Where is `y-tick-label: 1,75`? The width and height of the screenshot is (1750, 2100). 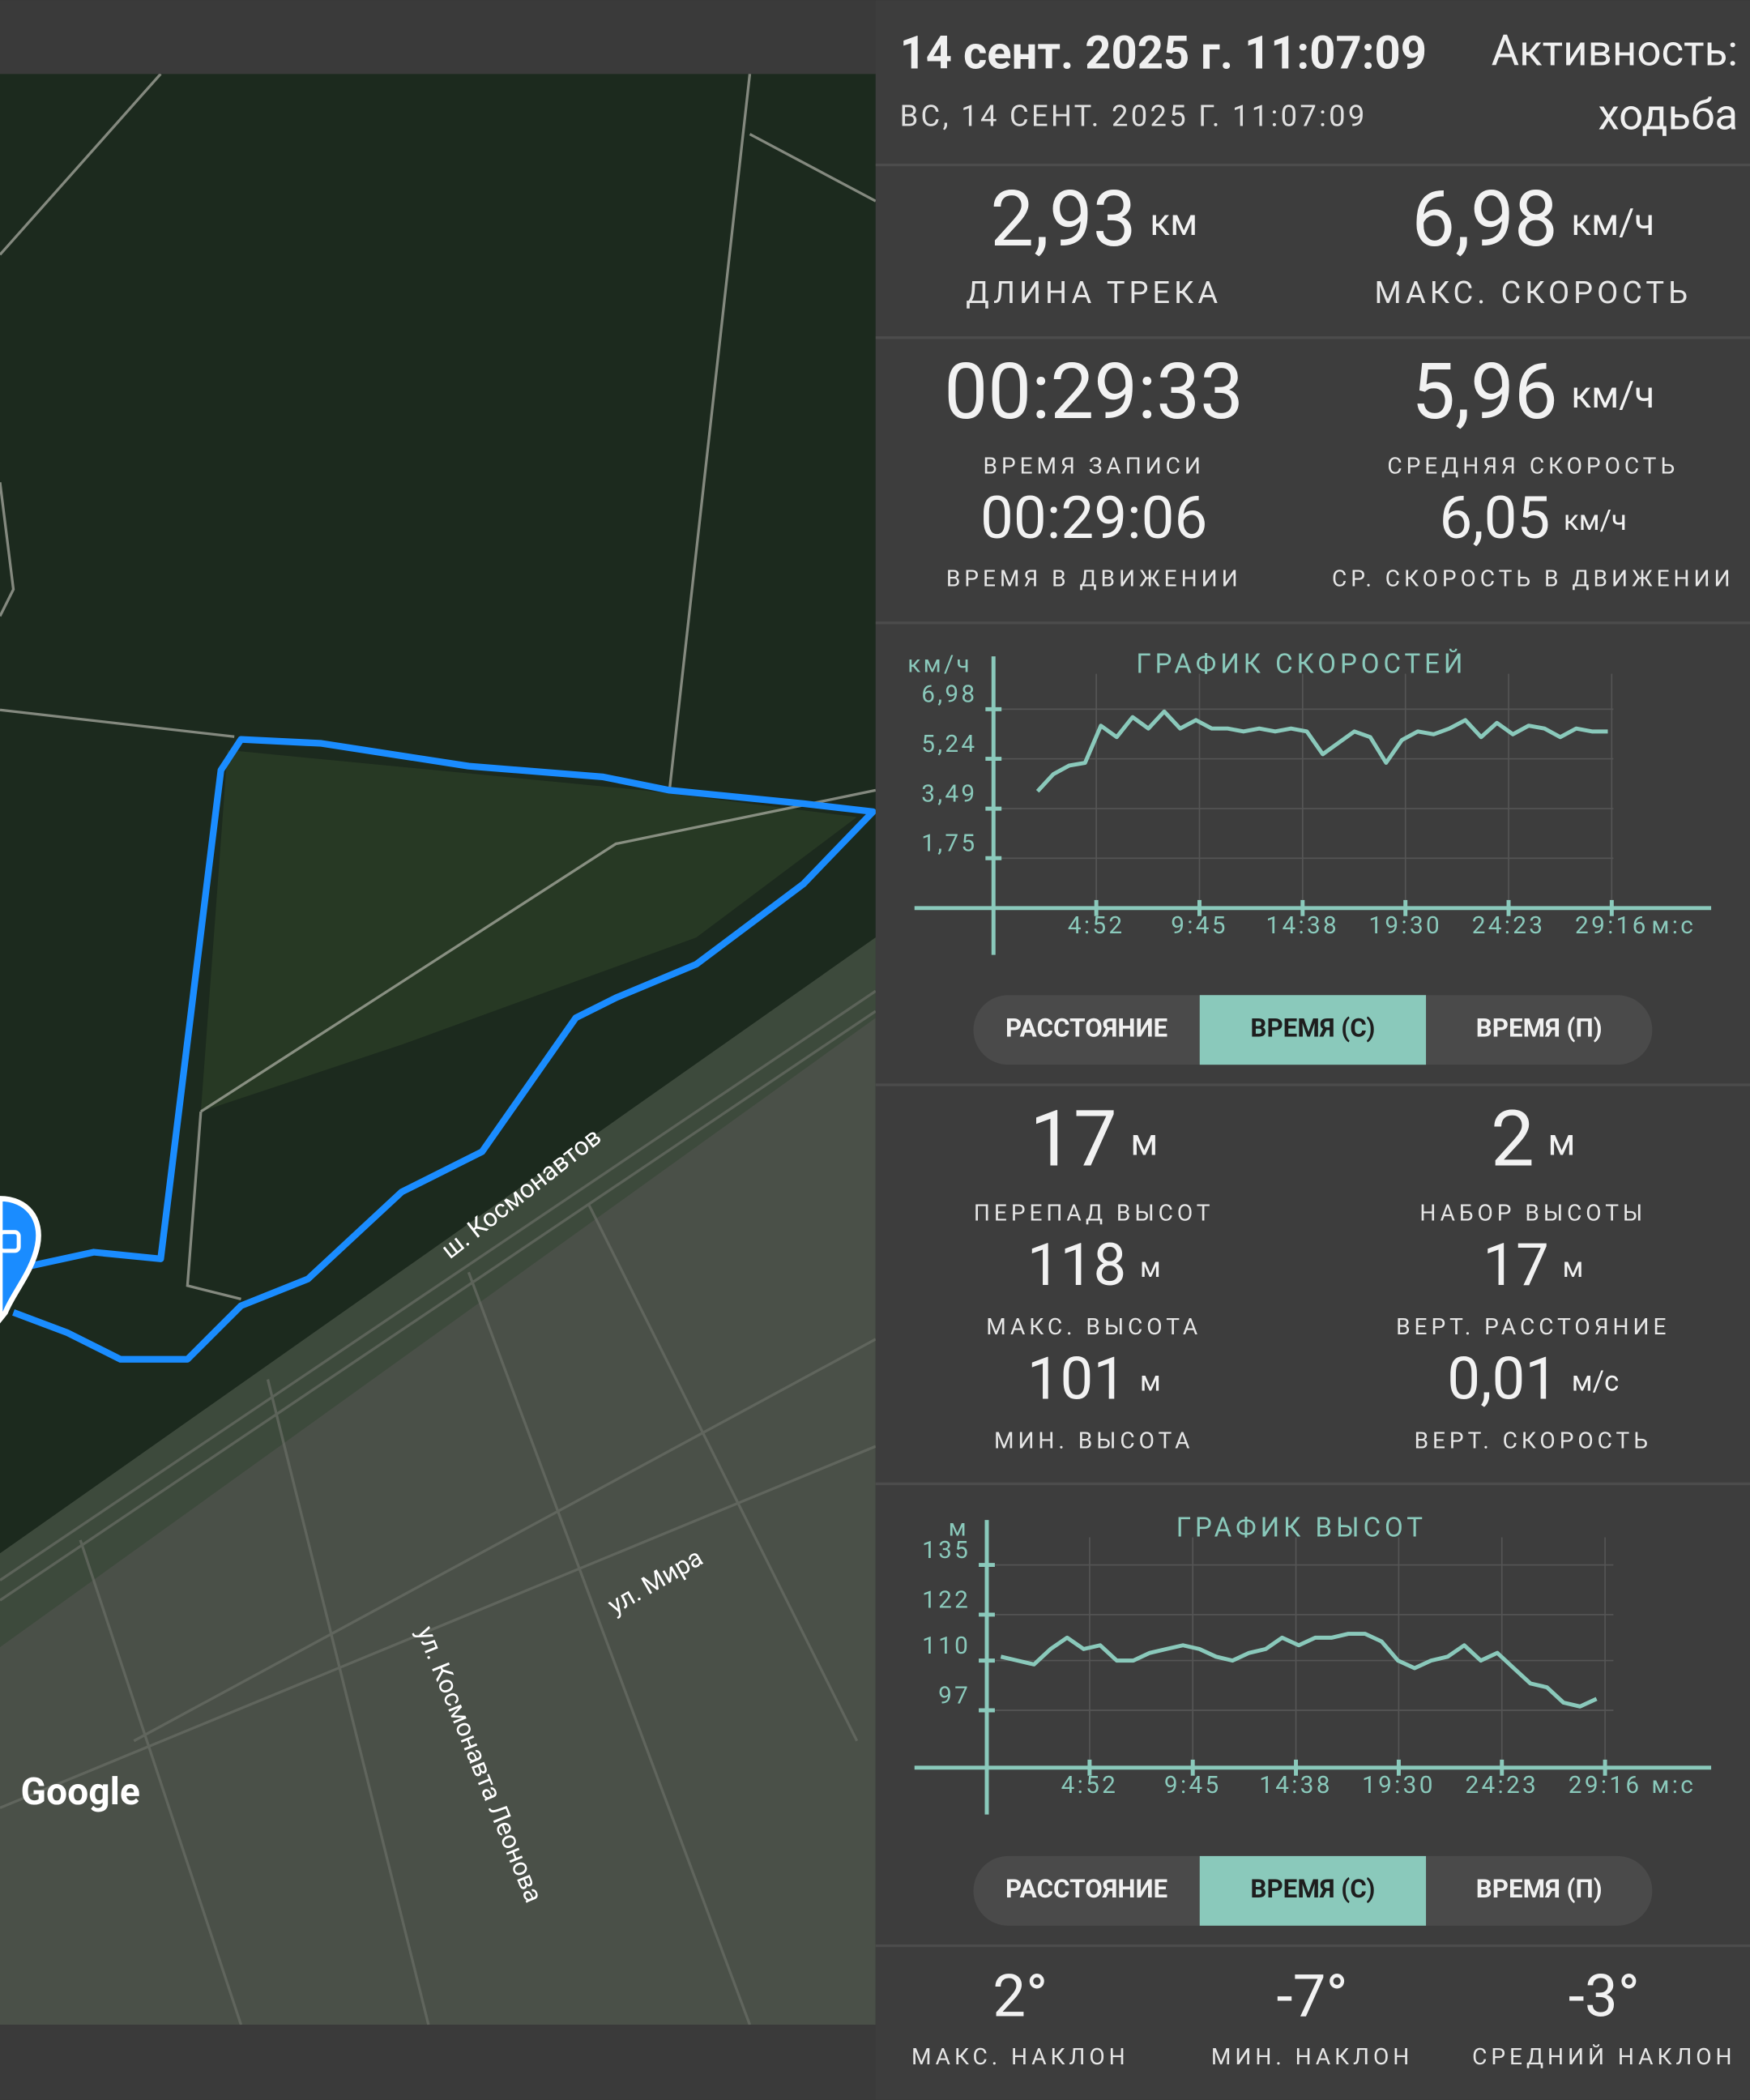 y-tick-label: 1,75 is located at coordinates (949, 844).